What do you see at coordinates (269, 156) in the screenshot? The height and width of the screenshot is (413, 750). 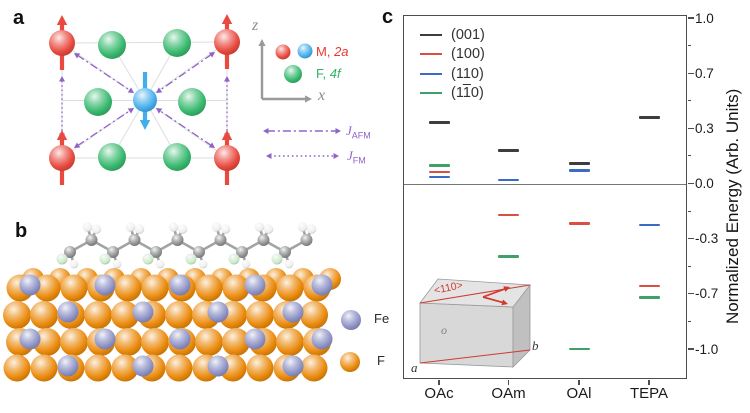 I see `j-fm-key-arrow-head` at bounding box center [269, 156].